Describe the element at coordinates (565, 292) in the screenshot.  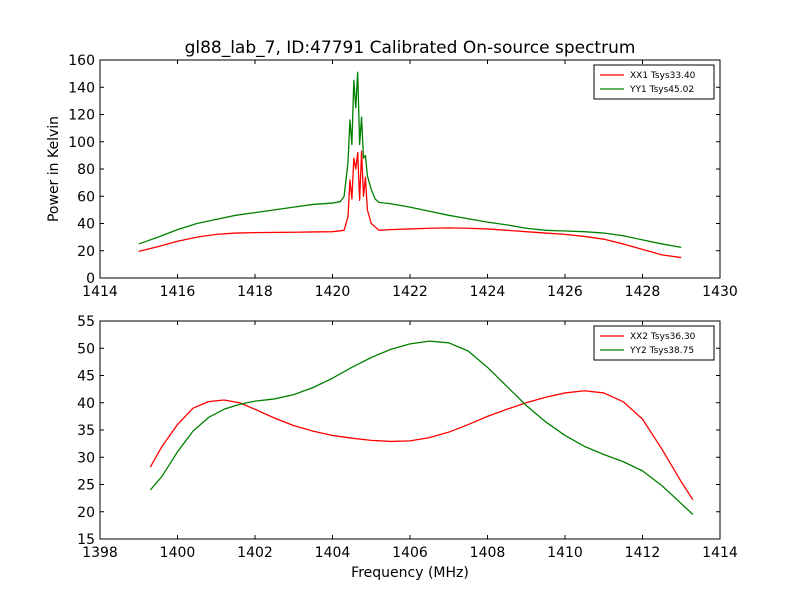
I see `x-tick-label: 1426` at that location.